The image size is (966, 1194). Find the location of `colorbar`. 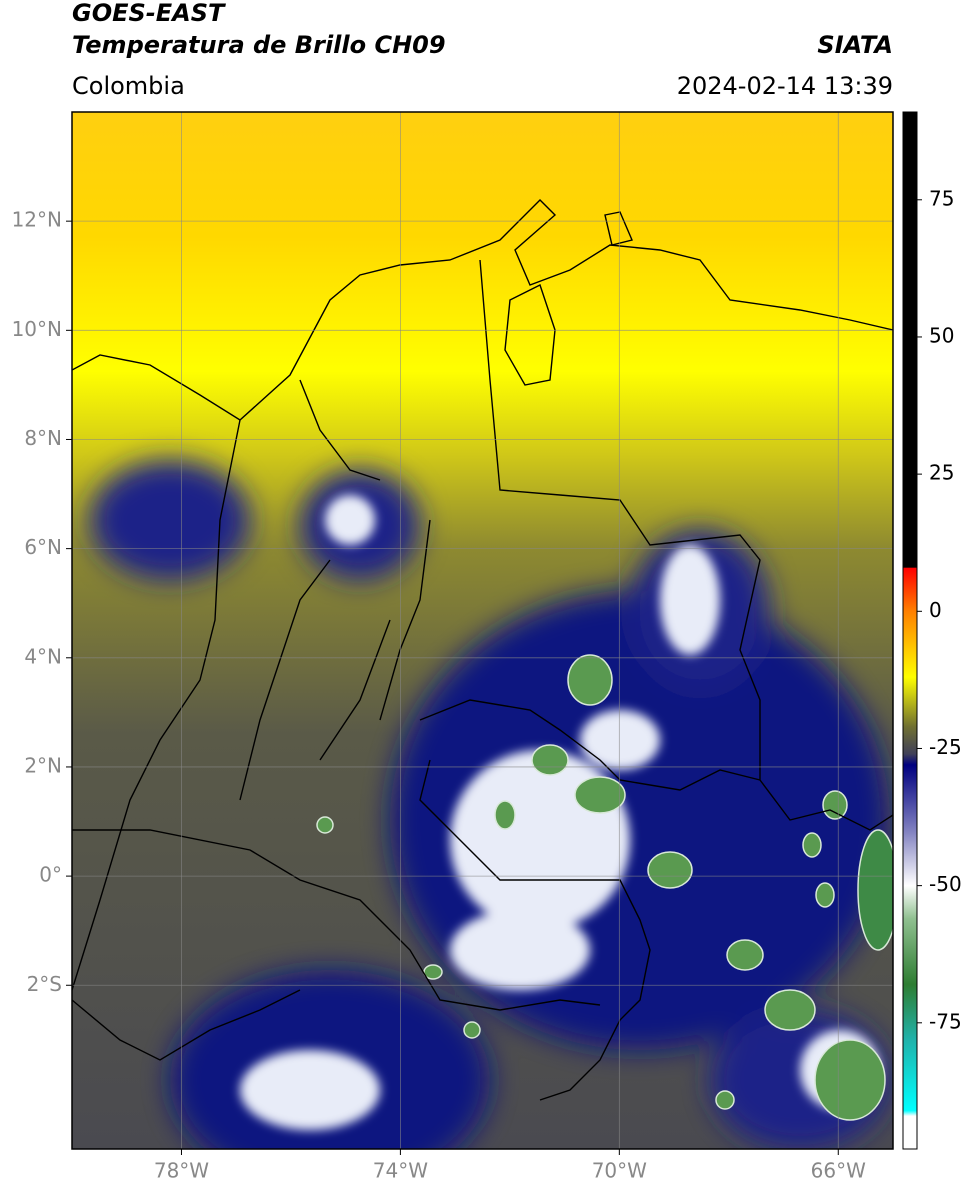

colorbar is located at coordinates (910, 630).